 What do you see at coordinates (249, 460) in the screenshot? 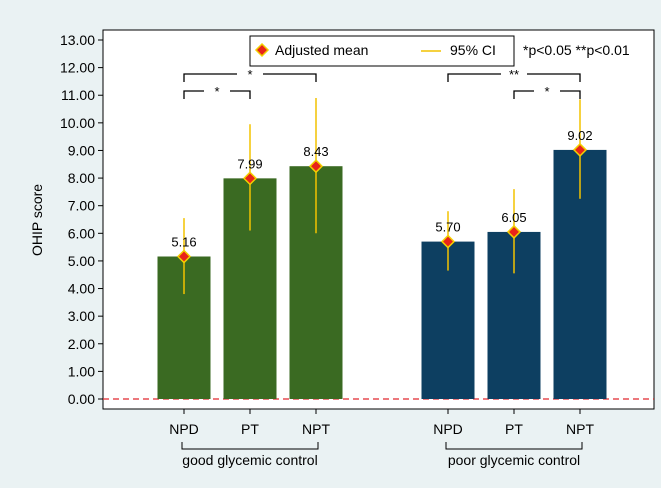
I see `group-label: good glycemic control` at bounding box center [249, 460].